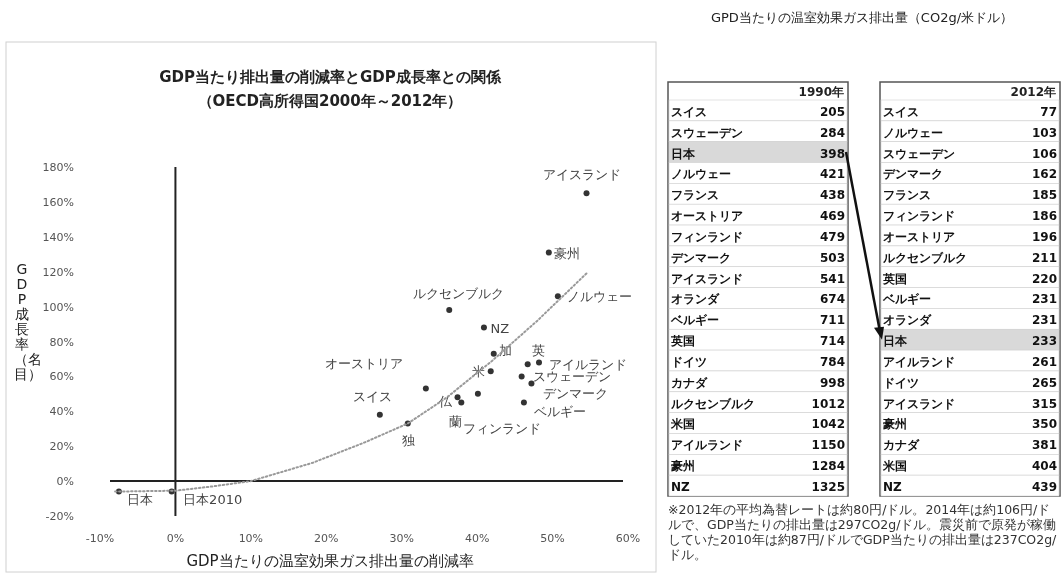 Image resolution: width=1064 pixels, height=577 pixels. I want to click on data-label: 1042, so click(828, 424).